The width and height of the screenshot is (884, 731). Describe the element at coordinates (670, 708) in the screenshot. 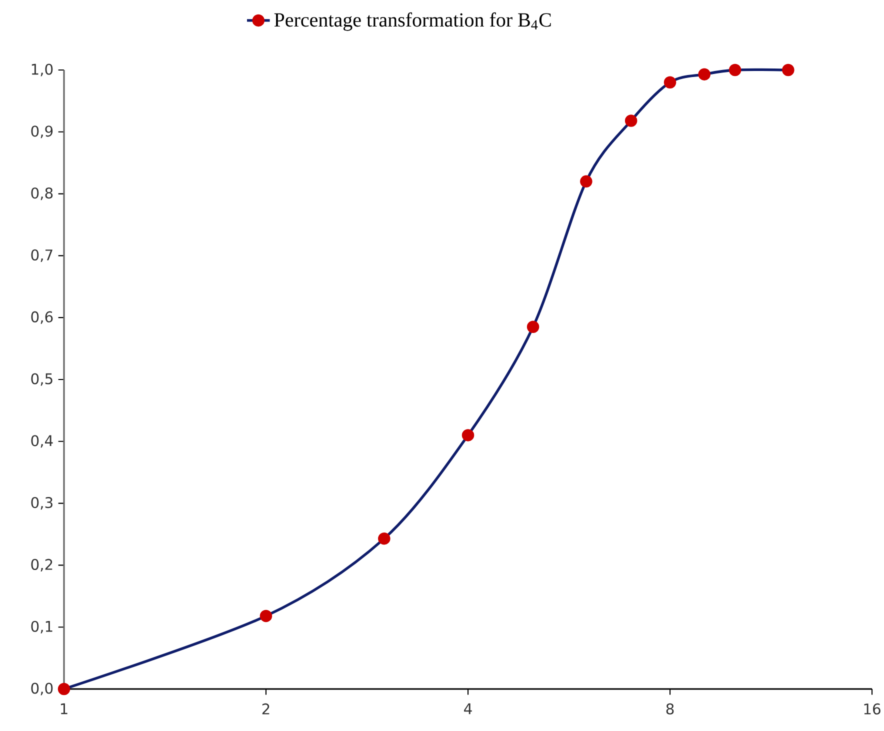

I see `x-tick-label: 8` at that location.